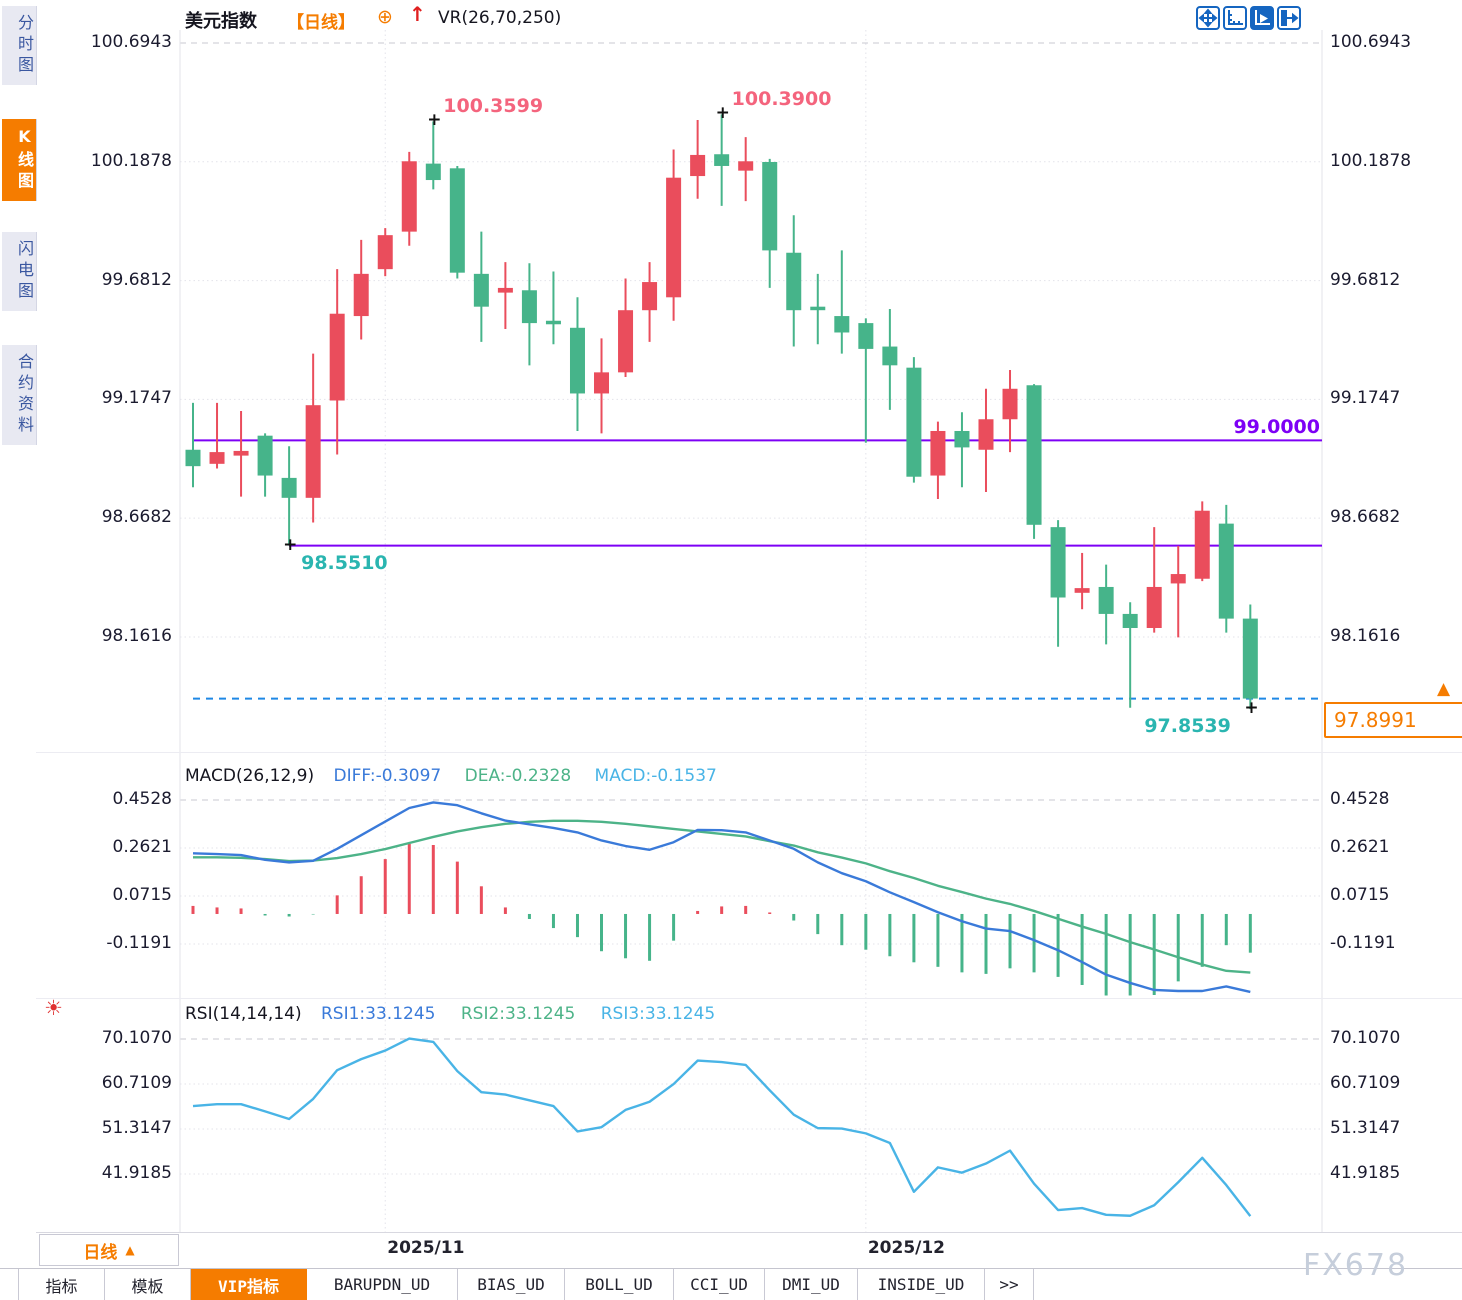  I want to click on up-arrow-icon: ↑, so click(417, 14).